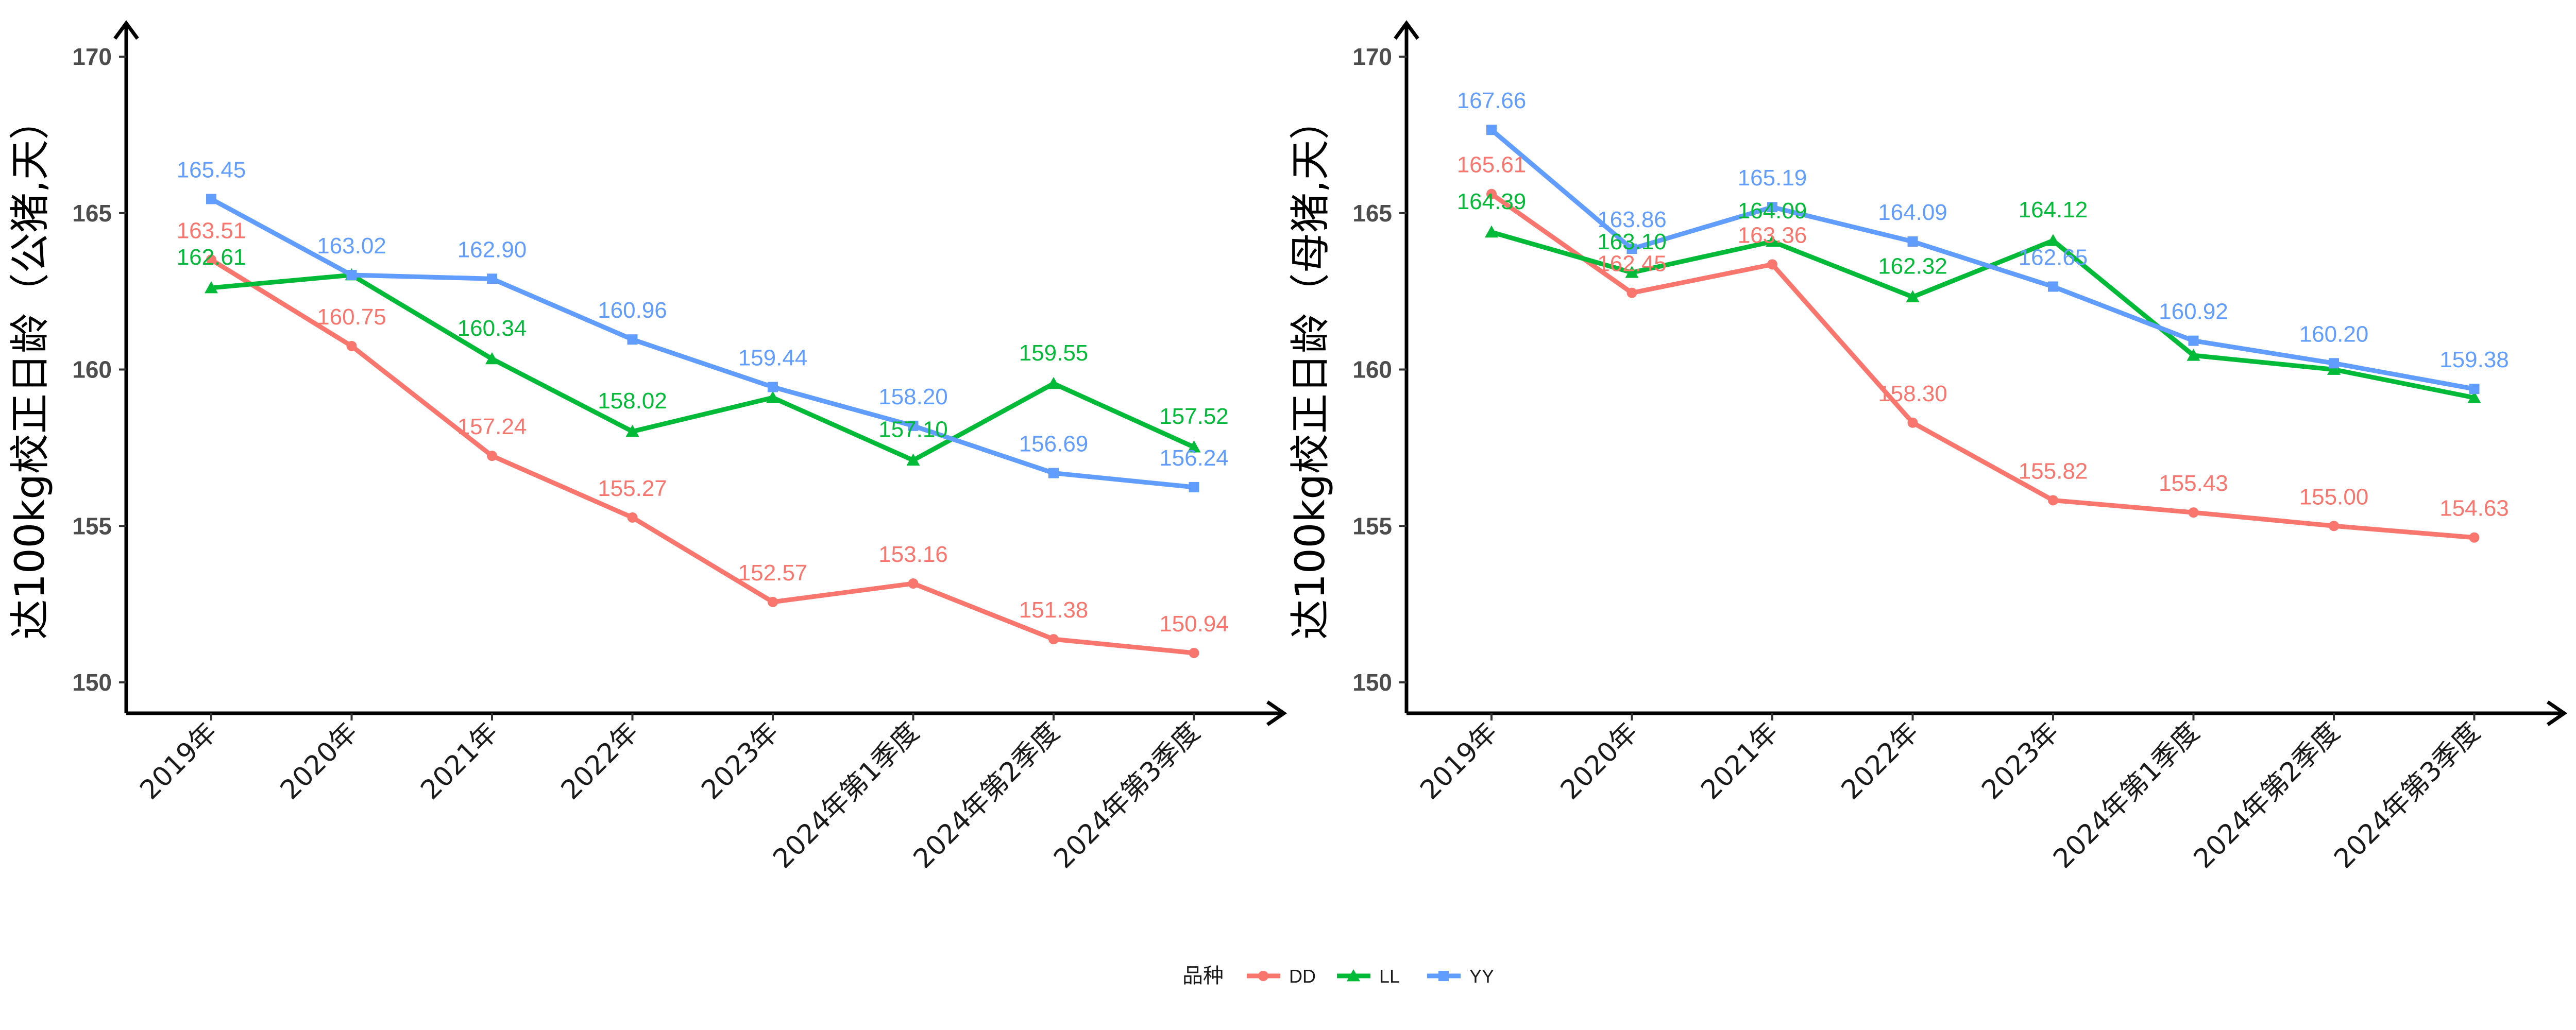  What do you see at coordinates (1492, 165) in the screenshot?
I see `data-label: 165.61` at bounding box center [1492, 165].